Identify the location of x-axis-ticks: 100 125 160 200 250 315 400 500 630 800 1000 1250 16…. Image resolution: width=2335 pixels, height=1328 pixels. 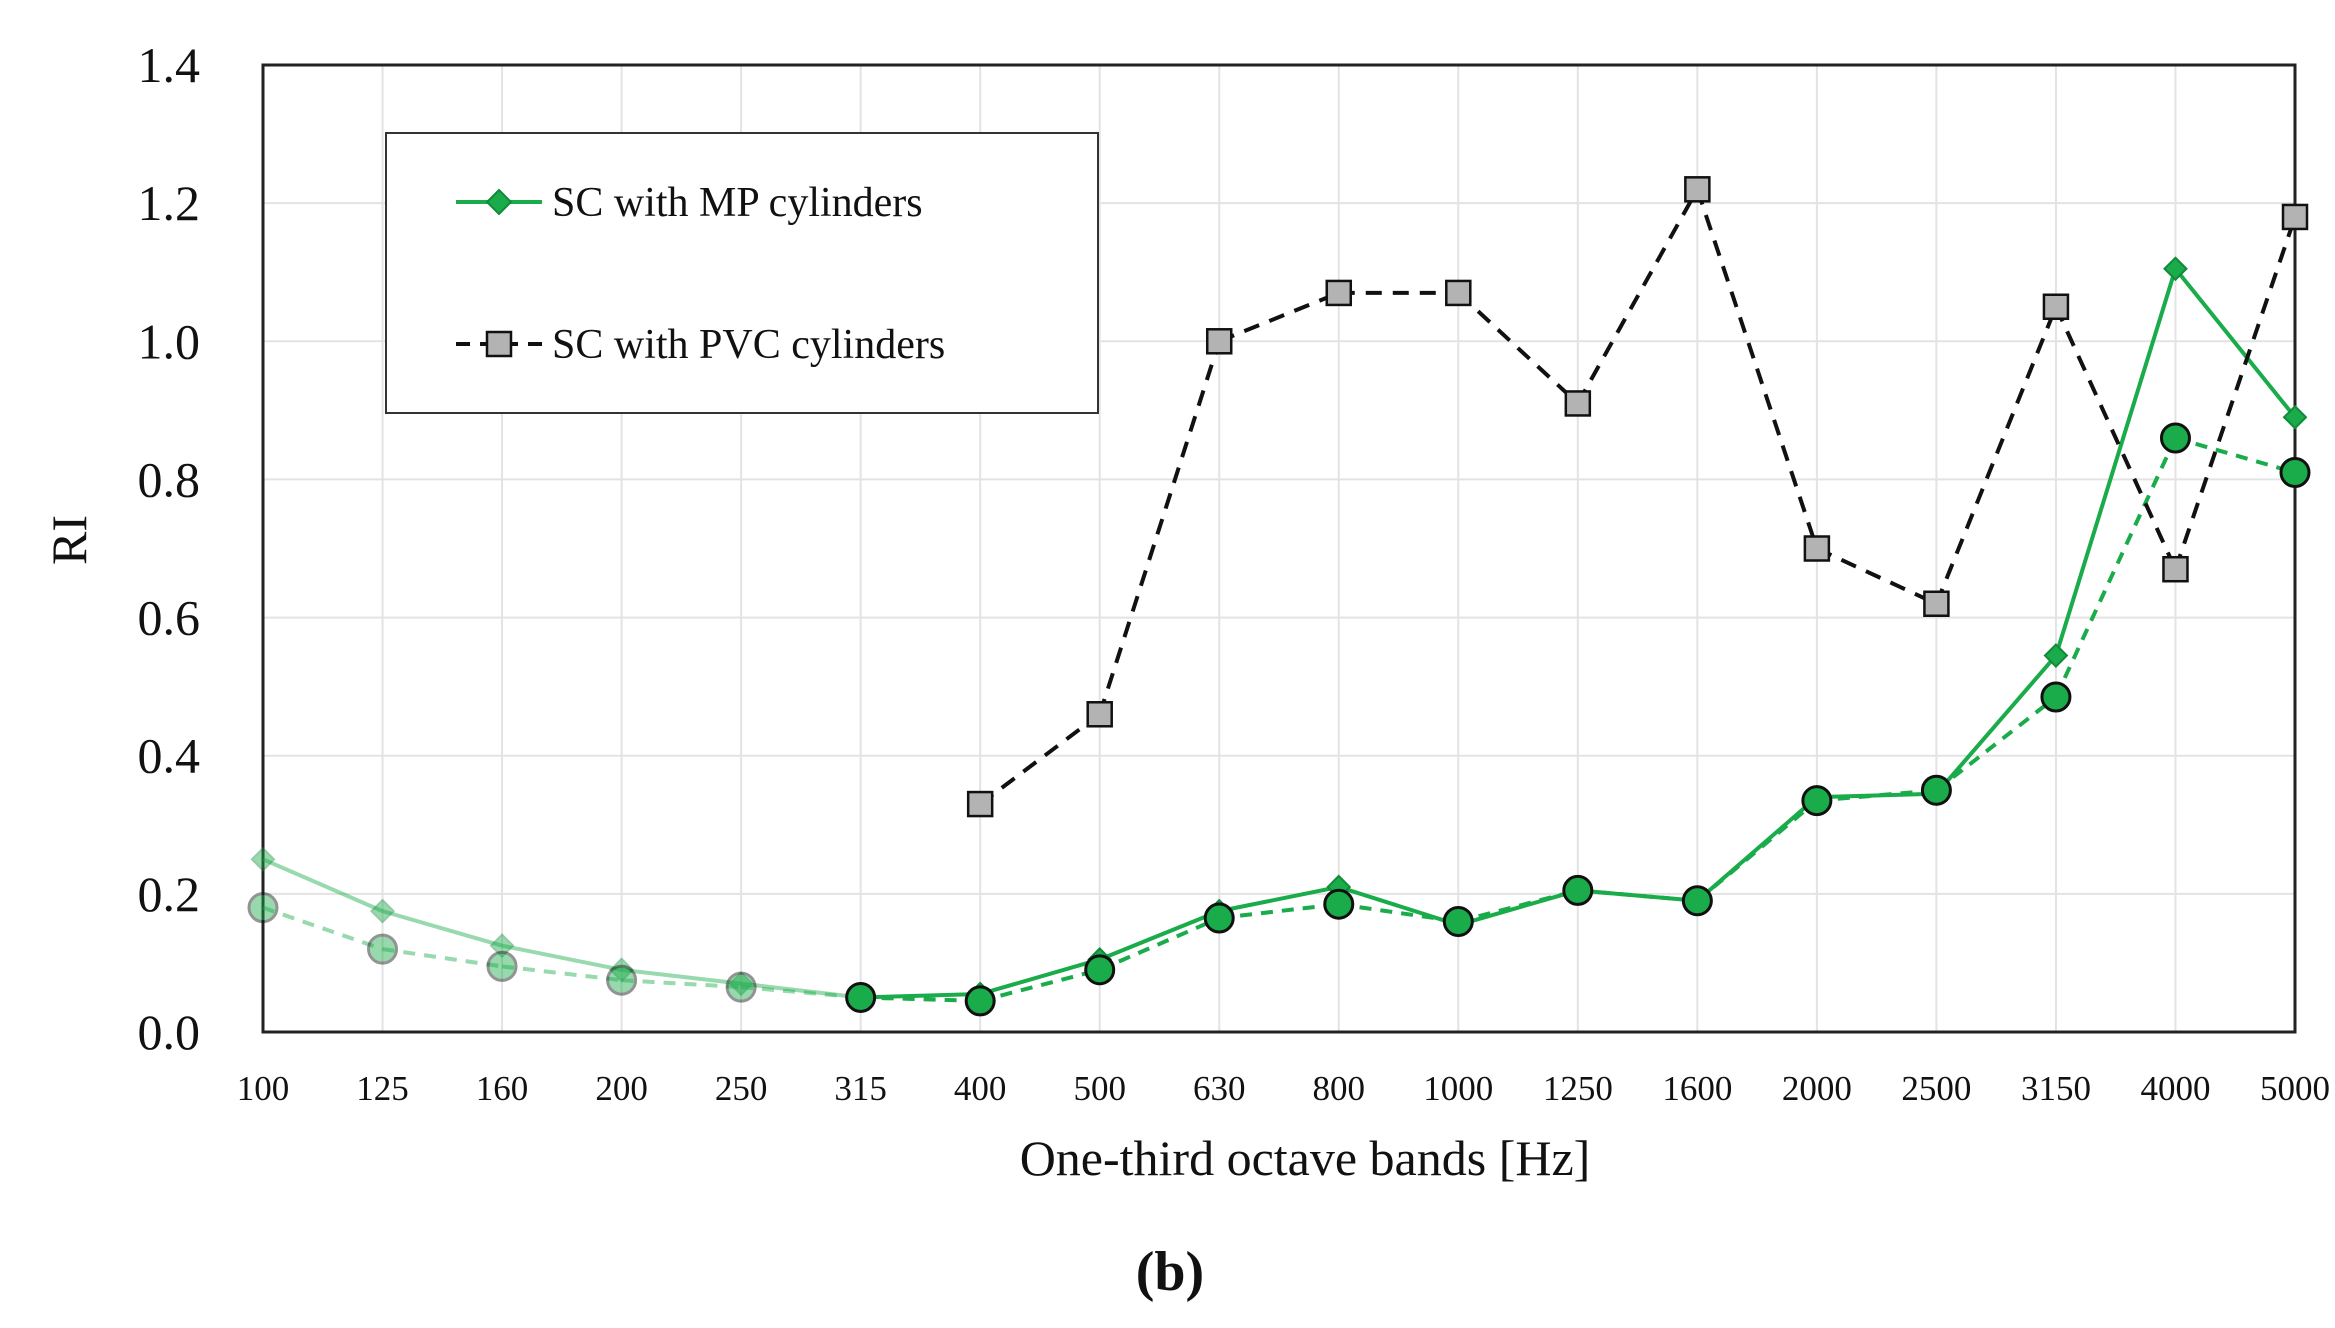
(1283, 1088).